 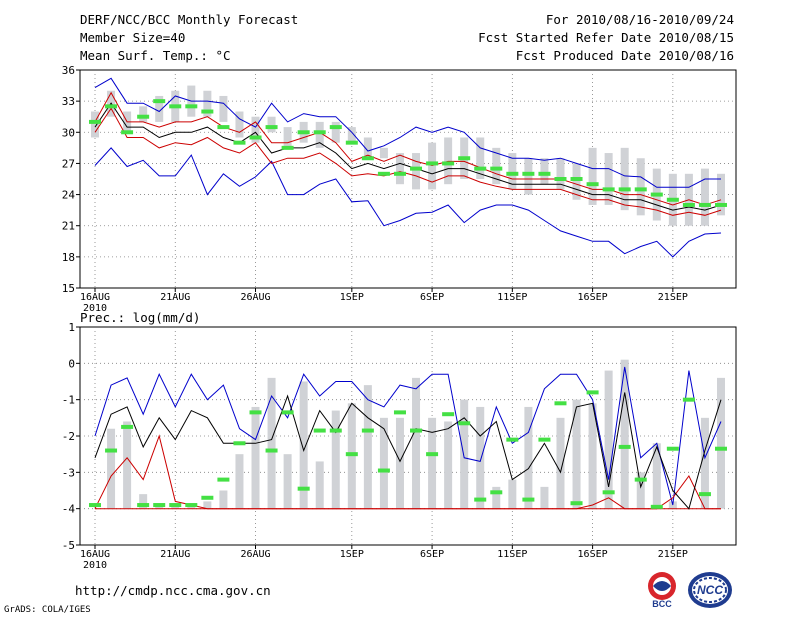 I want to click on panel1-x-tick-label: 16SEP, so click(x=593, y=297).